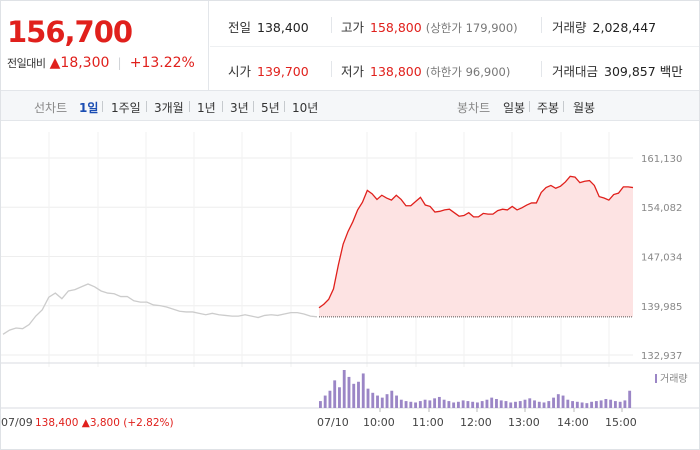 The image size is (700, 450). Describe the element at coordinates (630, 71) in the screenshot. I see `stat-value: 309,857` at that location.